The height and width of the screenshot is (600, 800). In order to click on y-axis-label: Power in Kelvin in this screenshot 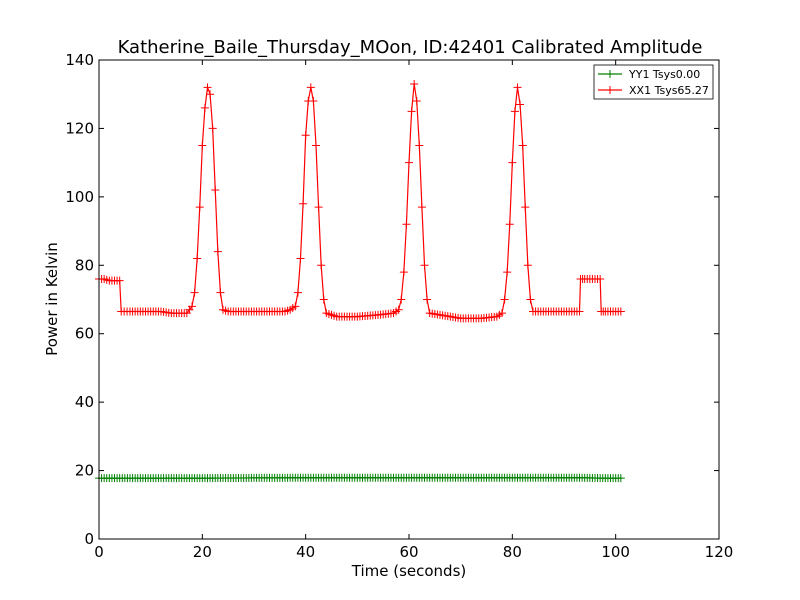, I will do `click(52, 299)`.